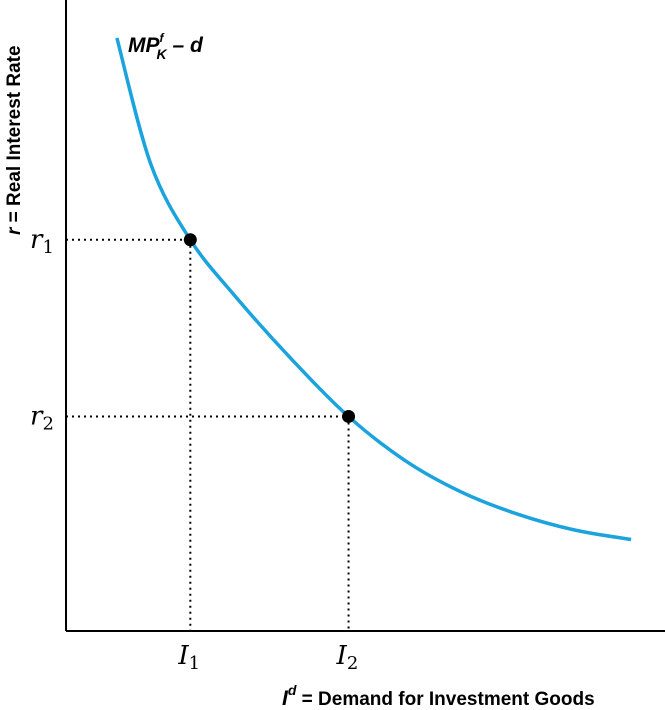 The height and width of the screenshot is (710, 665). I want to click on y-axis-title: r = Real Interest Rate, so click(14, 140).